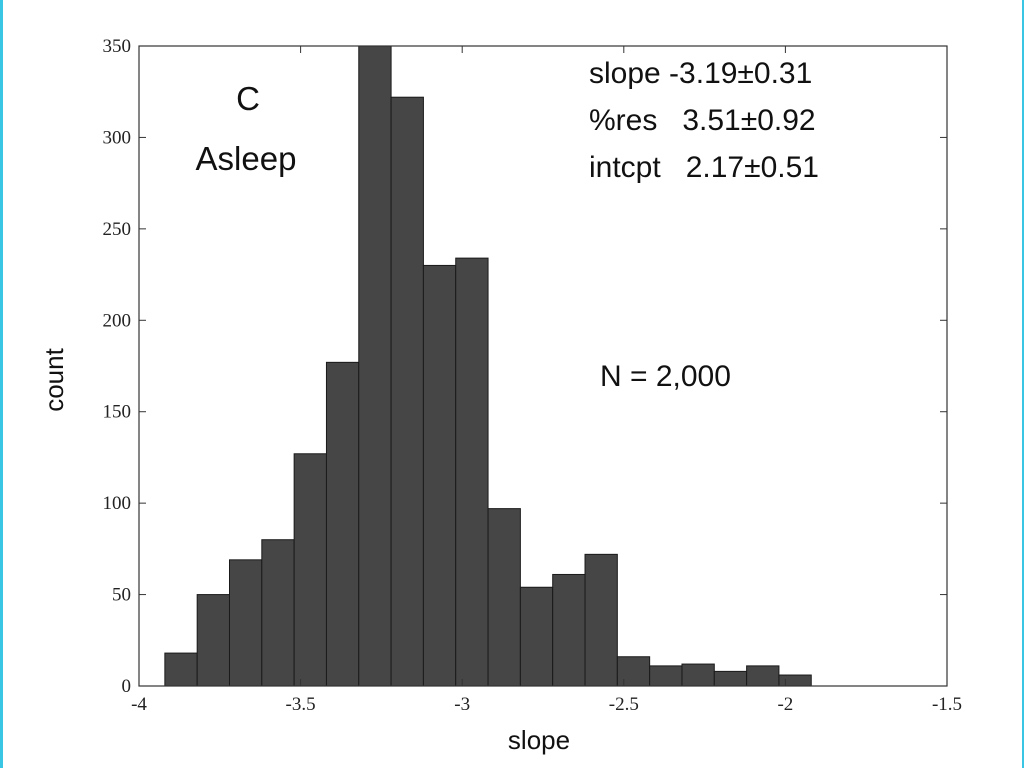  I want to click on y-tick-label: 300, so click(117, 137).